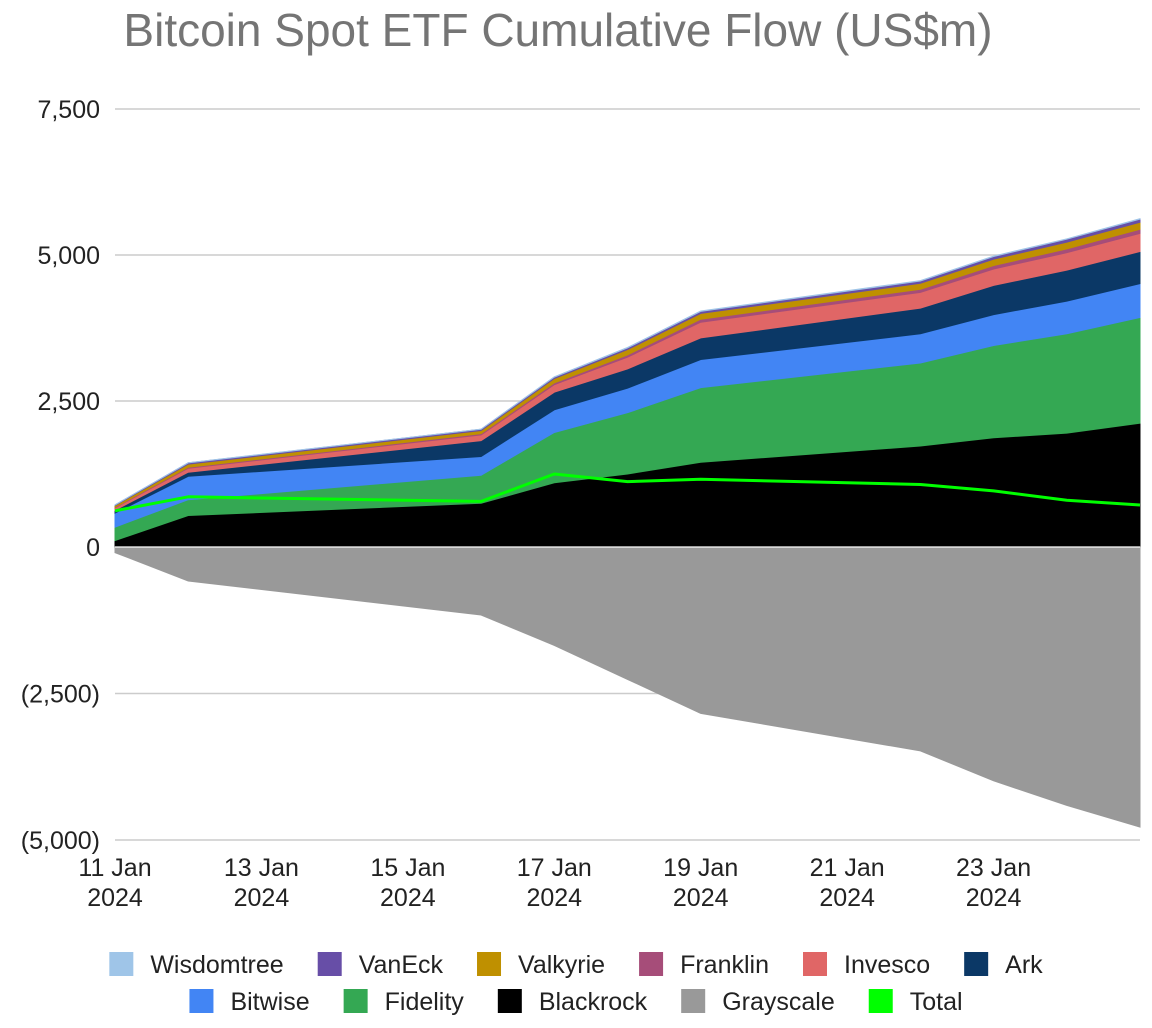 The width and height of the screenshot is (1152, 1028). I want to click on legend-label: Ark, so click(1024, 965).